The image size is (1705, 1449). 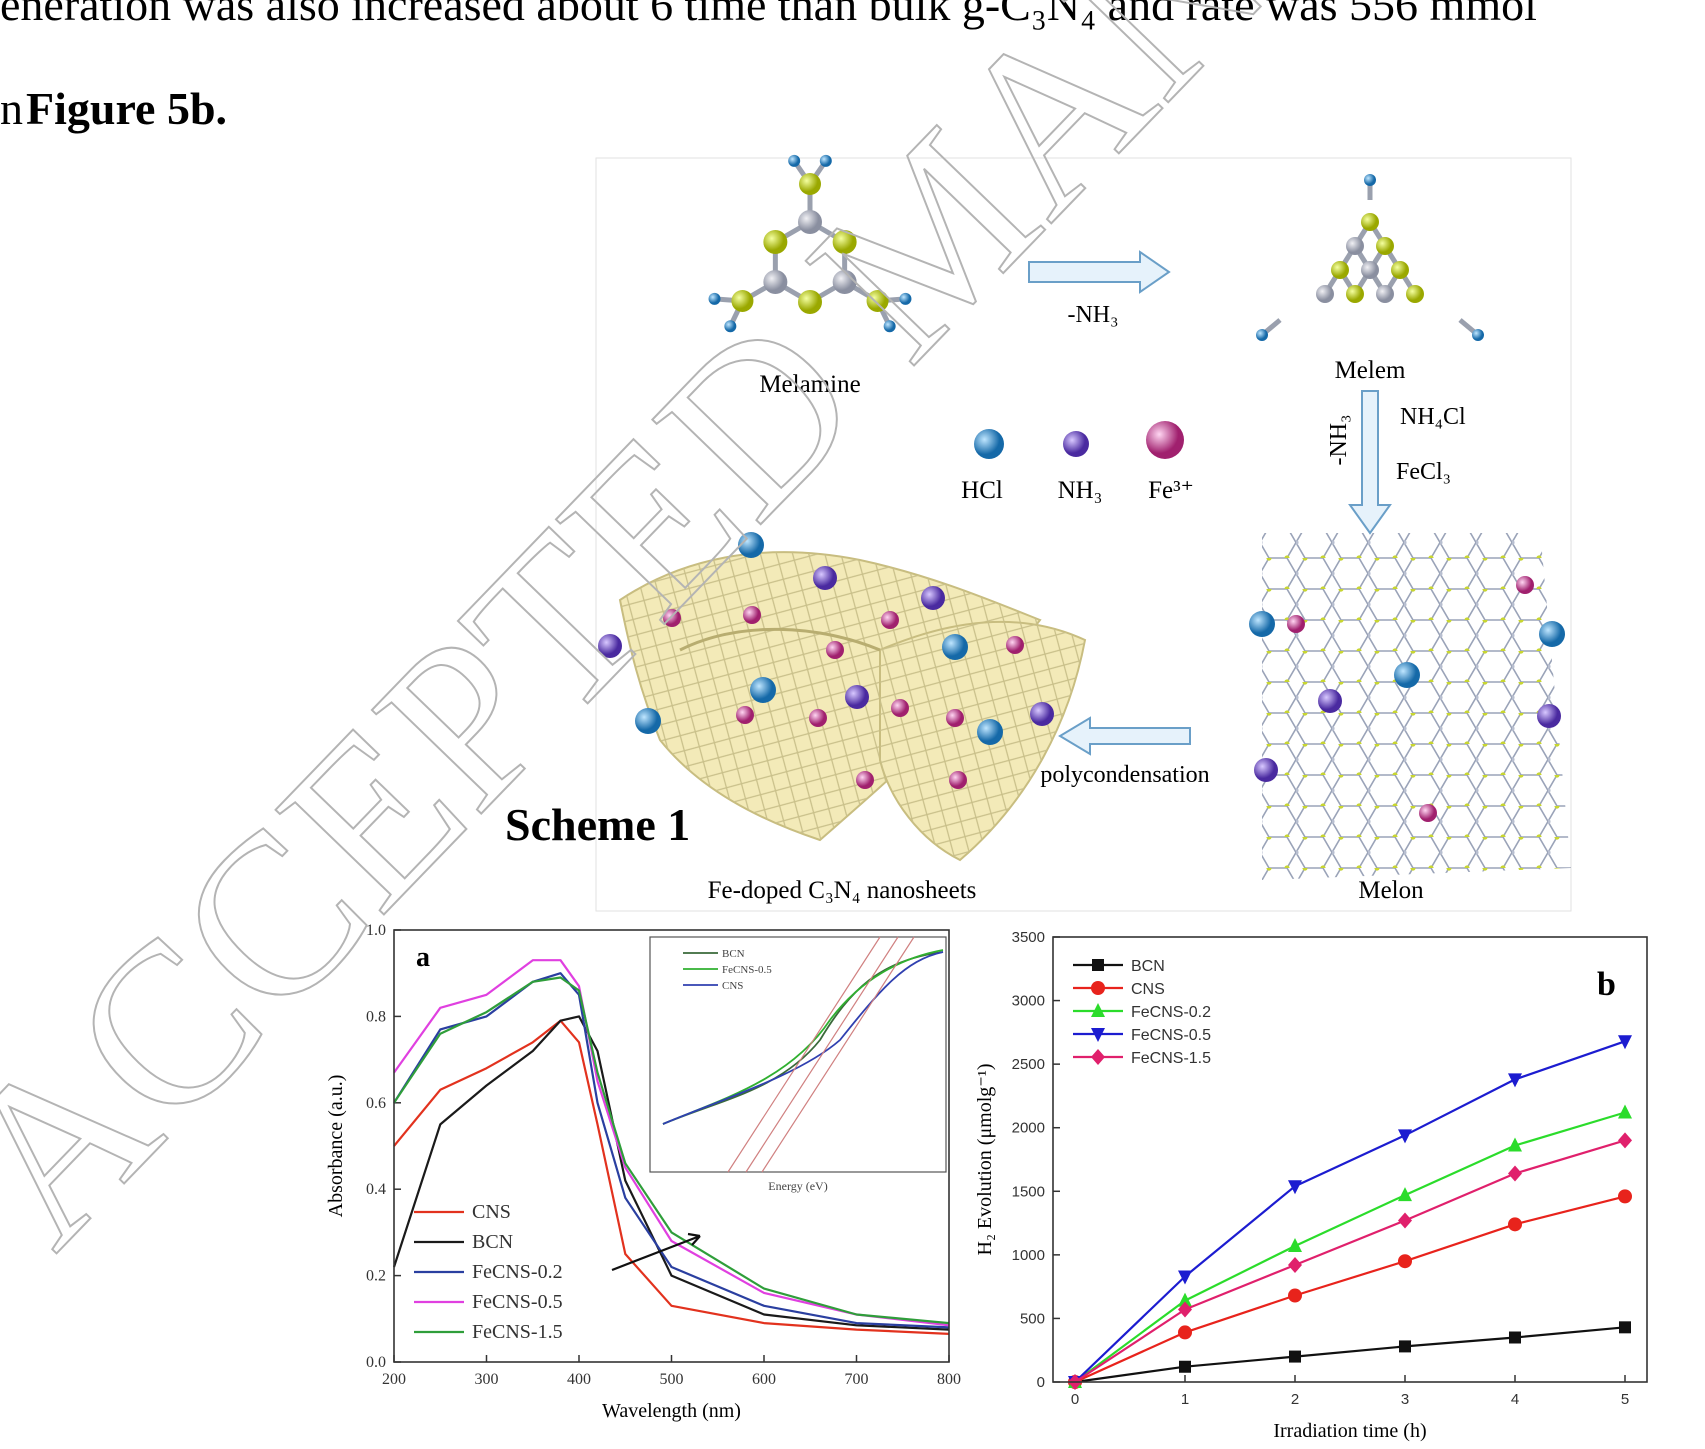 What do you see at coordinates (780, 639) in the screenshot?
I see `nanosheet-fold` at bounding box center [780, 639].